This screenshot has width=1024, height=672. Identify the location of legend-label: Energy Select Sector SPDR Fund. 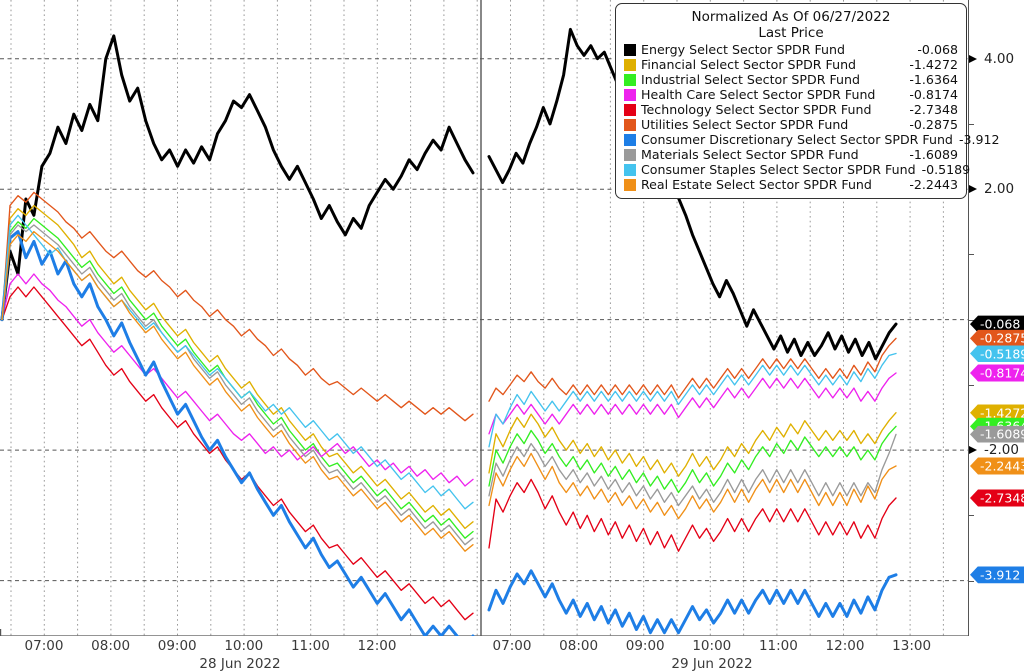
(743, 49).